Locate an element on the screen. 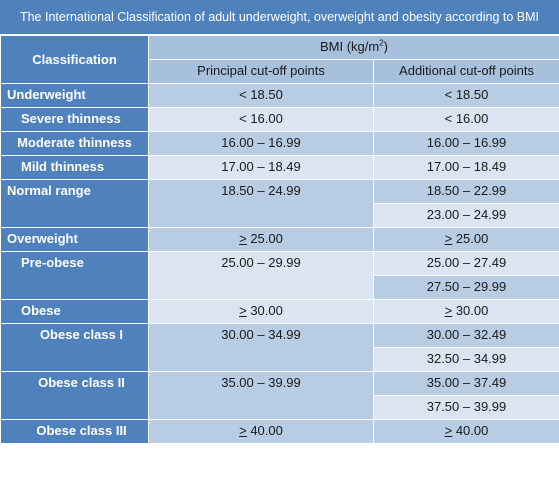  principal-cell: < 18.50 is located at coordinates (261, 95).